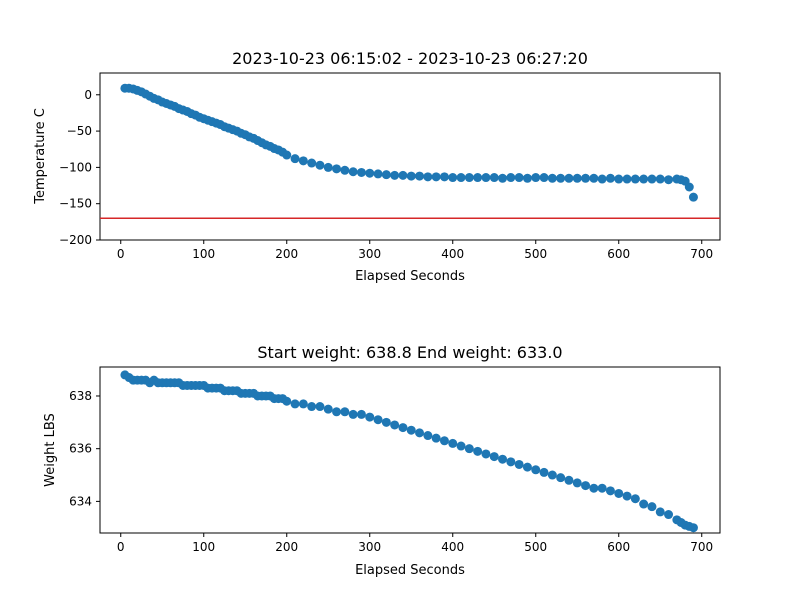 Image resolution: width=800 pixels, height=600 pixels. I want to click on temperature-x-axis-label: Elapsed Seconds, so click(410, 276).